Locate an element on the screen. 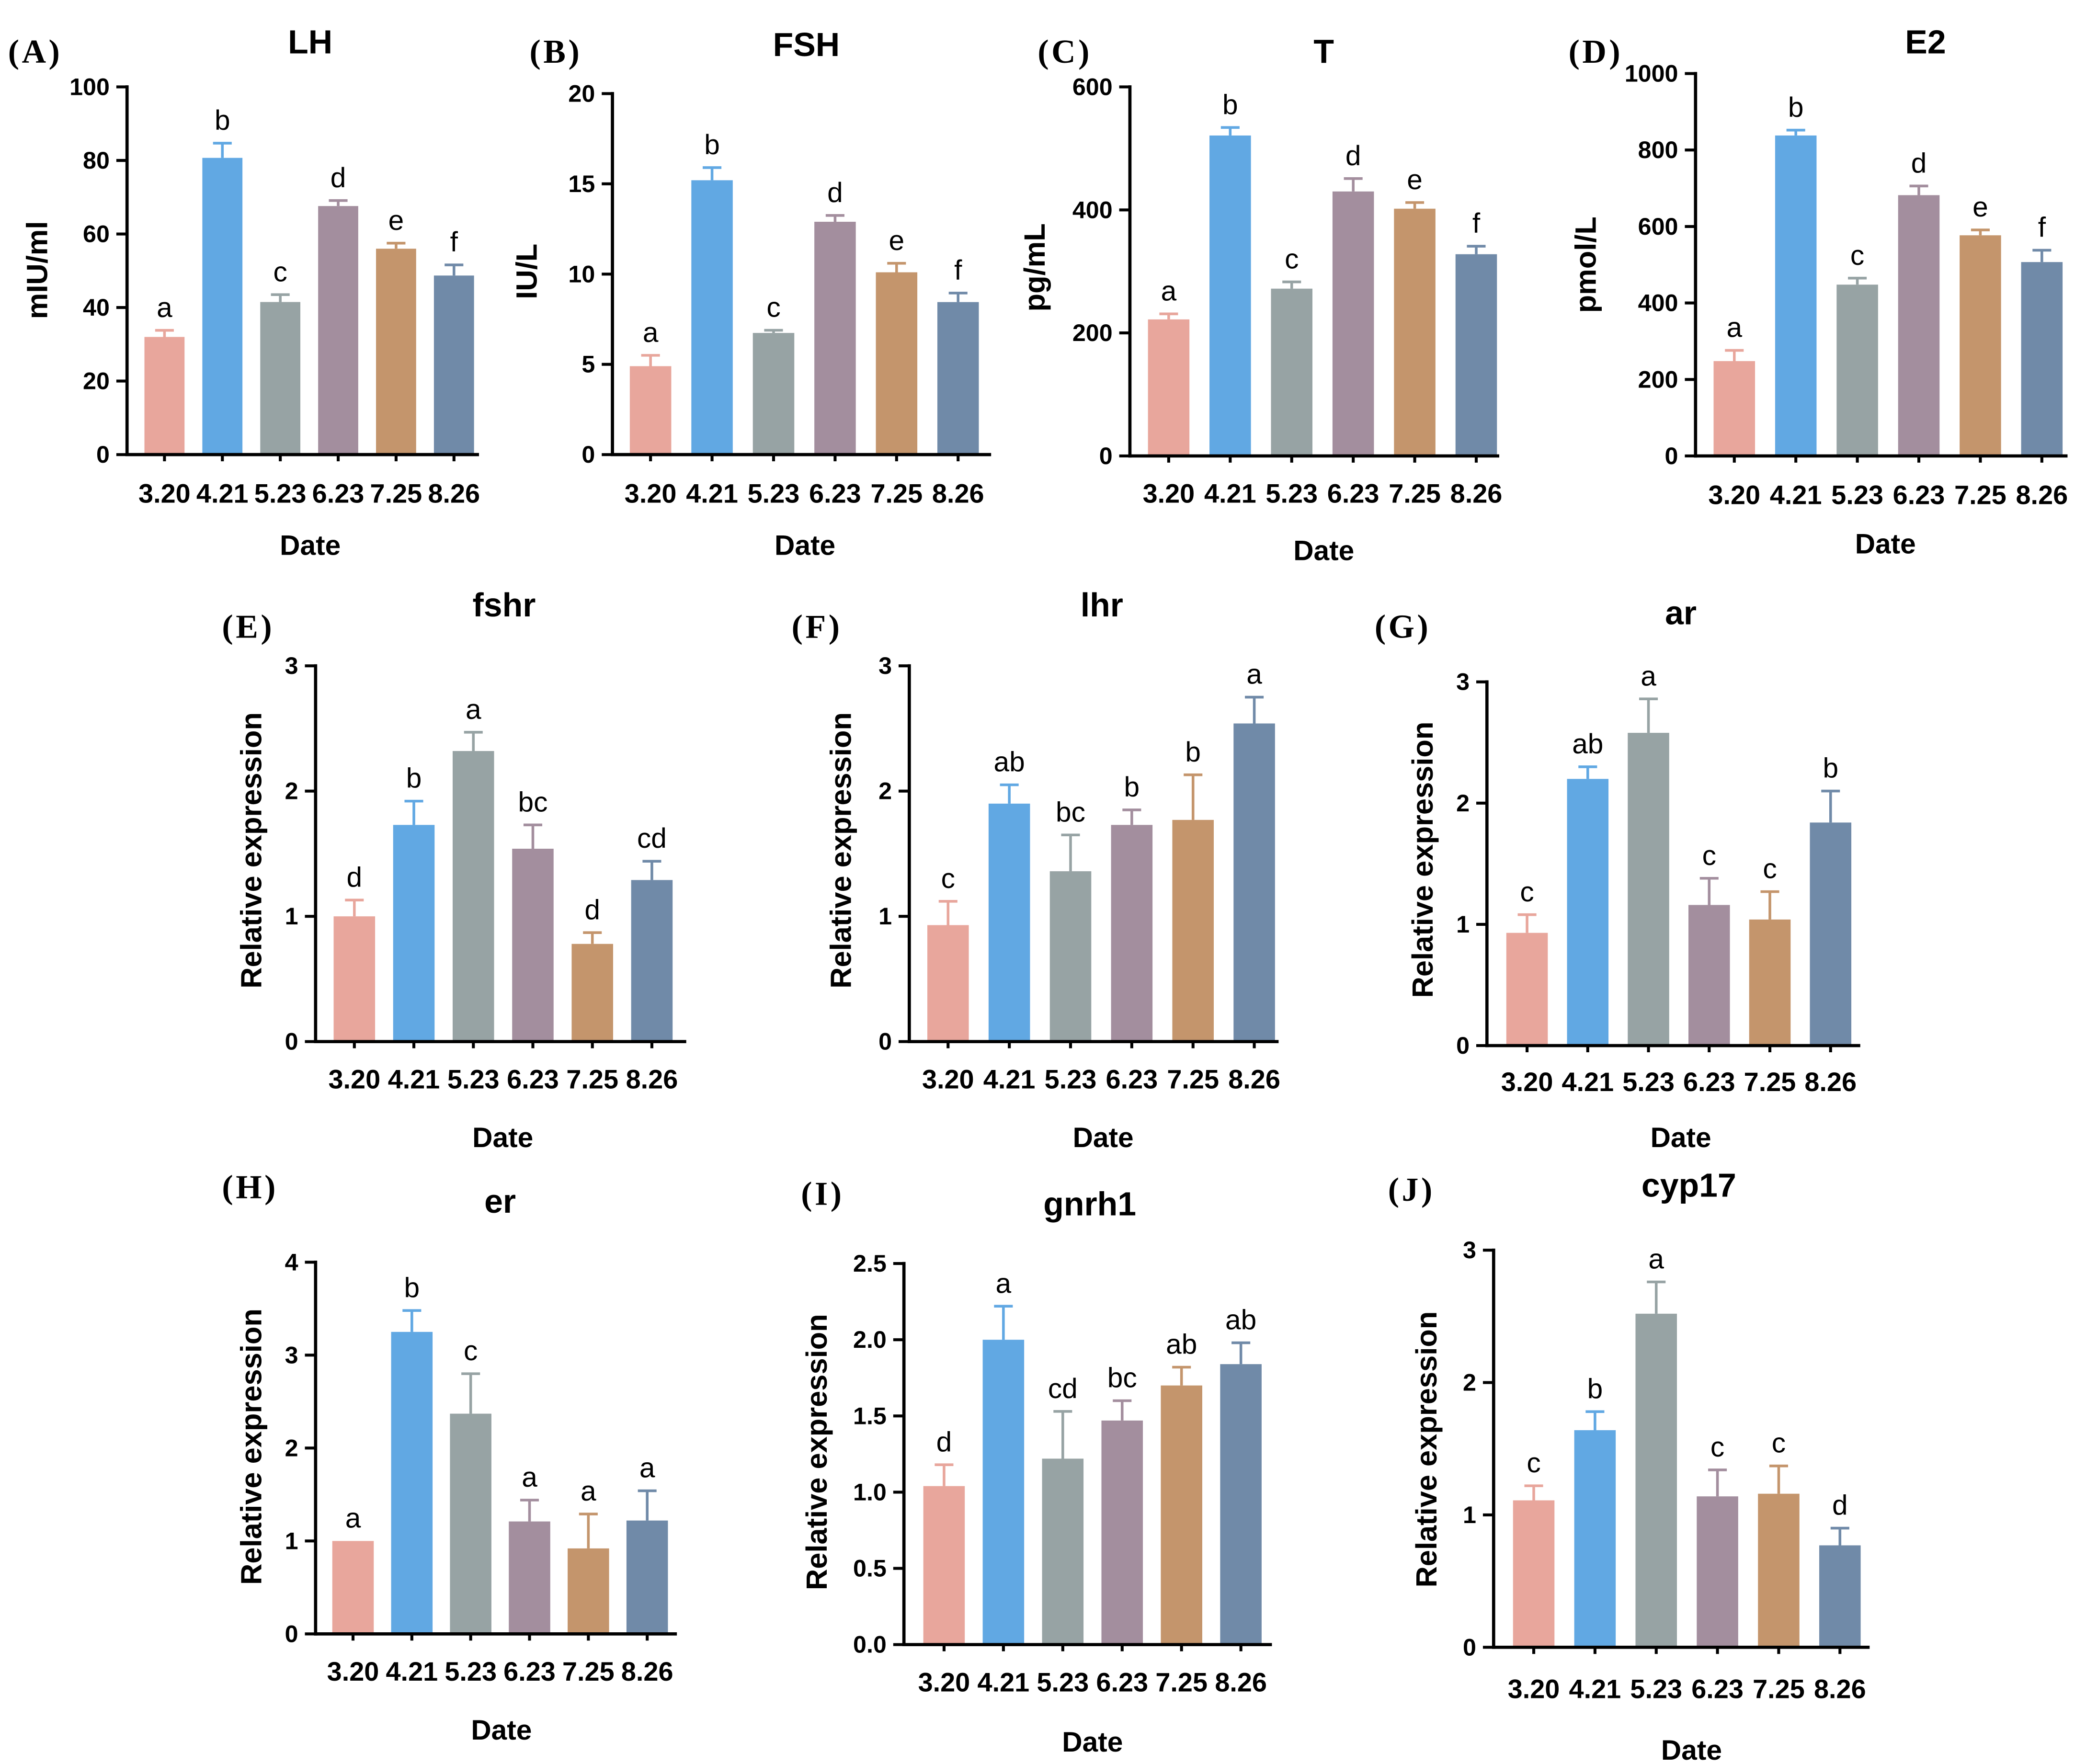 The width and height of the screenshot is (2086, 1764). panel-label: (G) is located at coordinates (1403, 627).